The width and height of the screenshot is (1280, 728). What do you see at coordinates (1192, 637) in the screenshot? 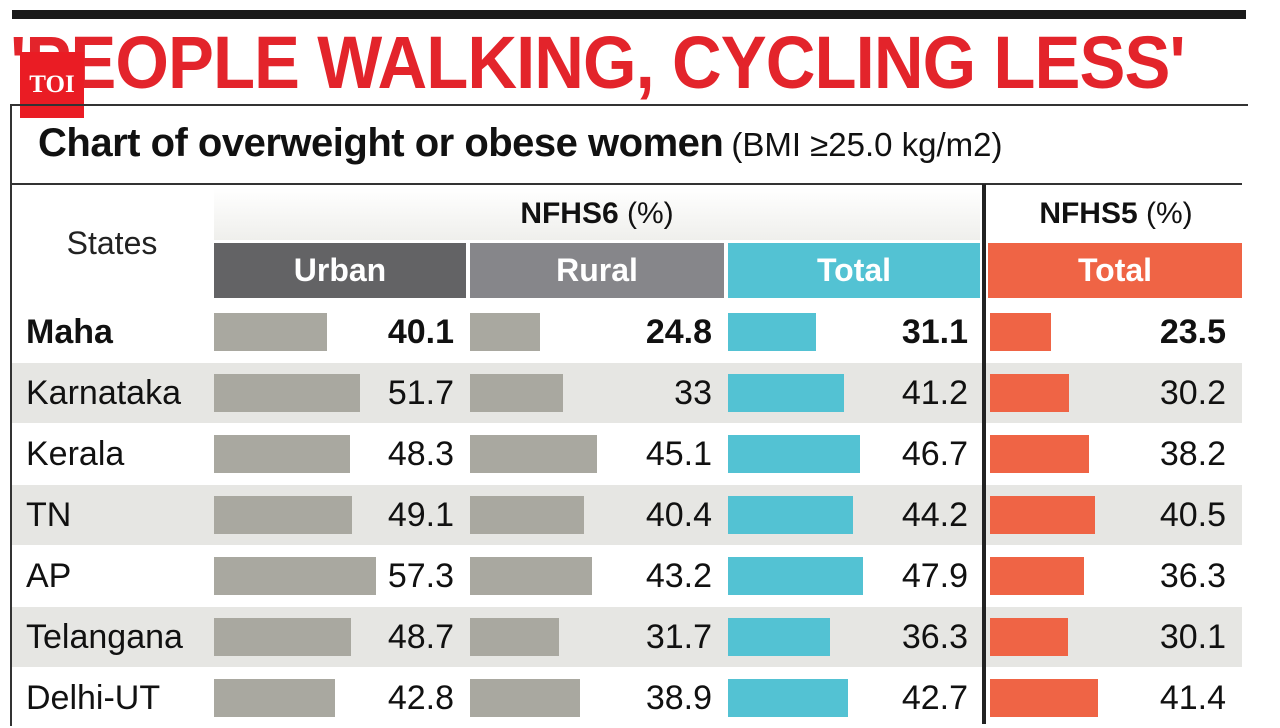
I see `nfhs5-total-value: 30.1` at bounding box center [1192, 637].